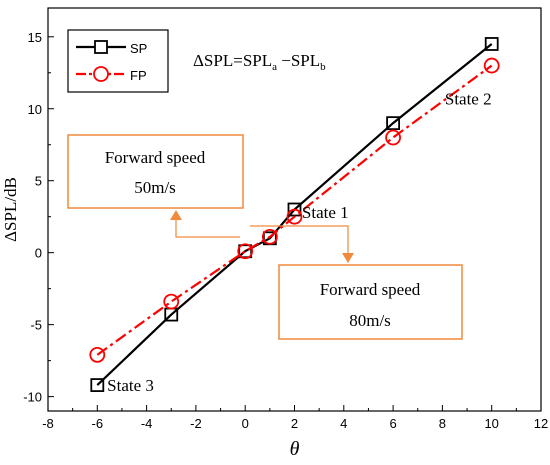 This screenshot has width=550, height=465. What do you see at coordinates (274, 67) in the screenshot?
I see `formula-sub-a: a` at bounding box center [274, 67].